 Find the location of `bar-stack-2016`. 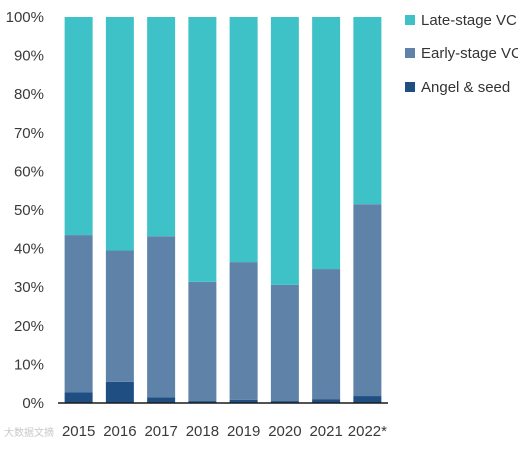

bar-stack-2016 is located at coordinates (119, 210).